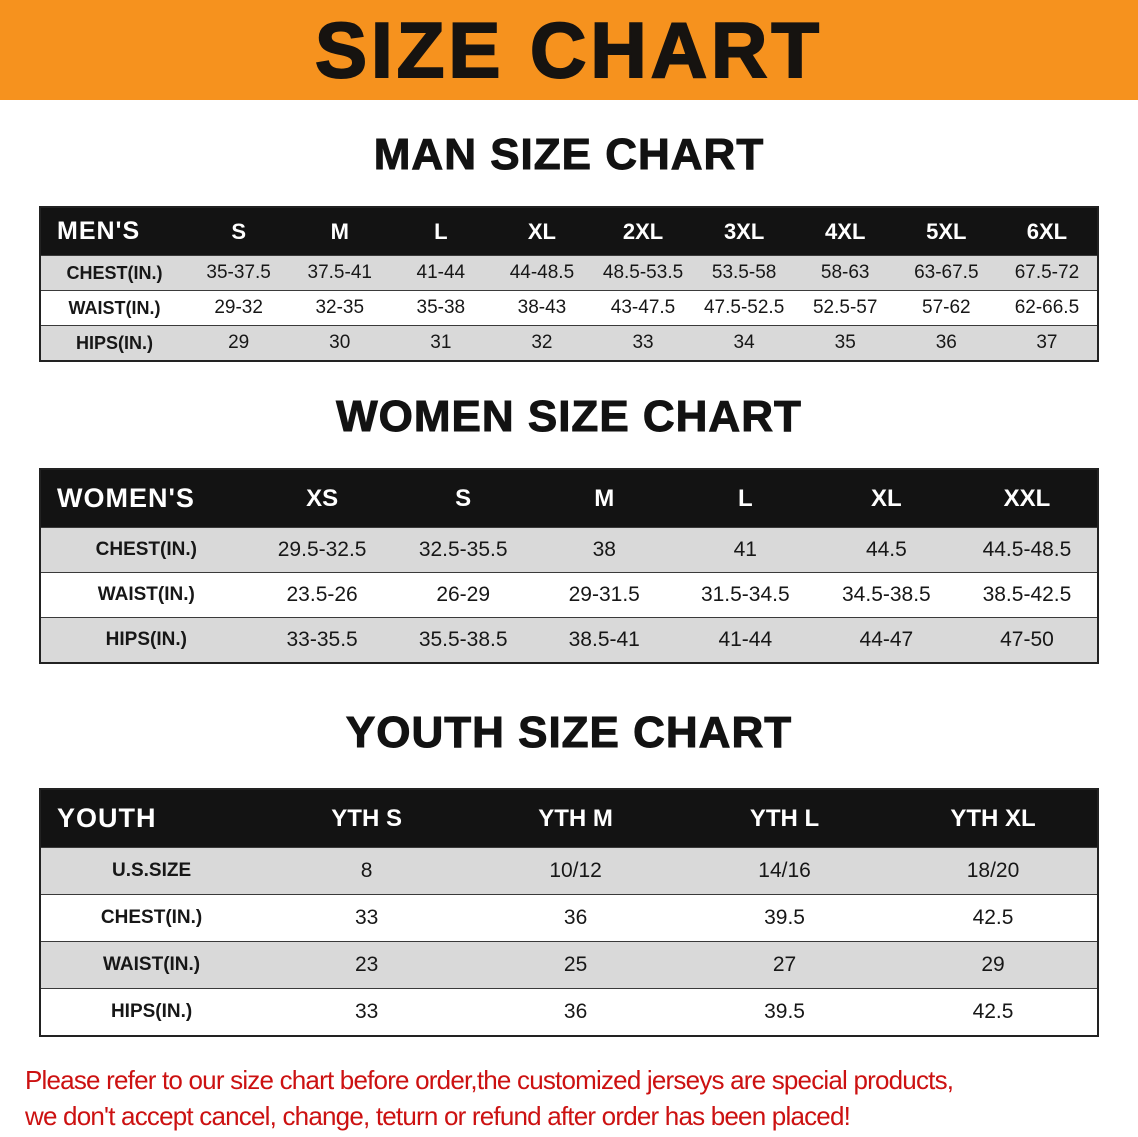  I want to click on value-cell: 35.5-38.5, so click(463, 639).